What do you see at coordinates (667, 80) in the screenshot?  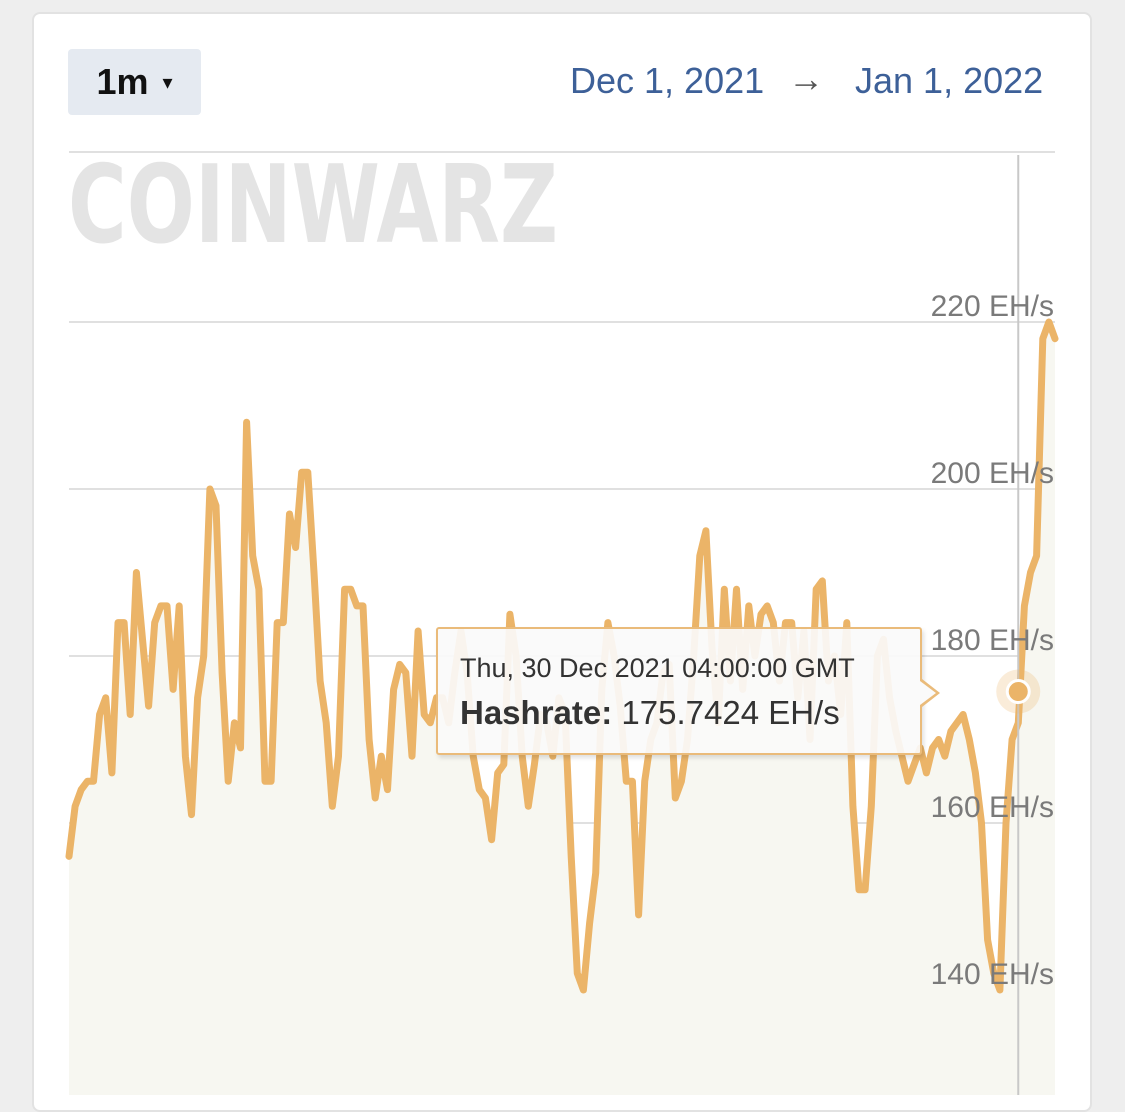 I see `date-from-link: Dec 1, 2021` at bounding box center [667, 80].